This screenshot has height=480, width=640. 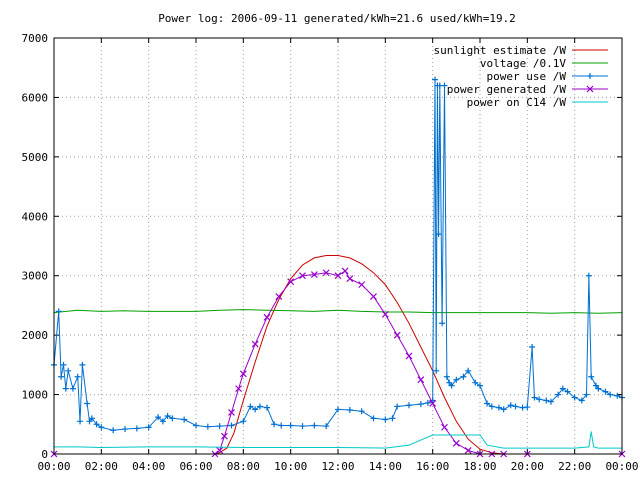 What do you see at coordinates (35, 335) in the screenshot?
I see `y-tick-label: 2000` at bounding box center [35, 335].